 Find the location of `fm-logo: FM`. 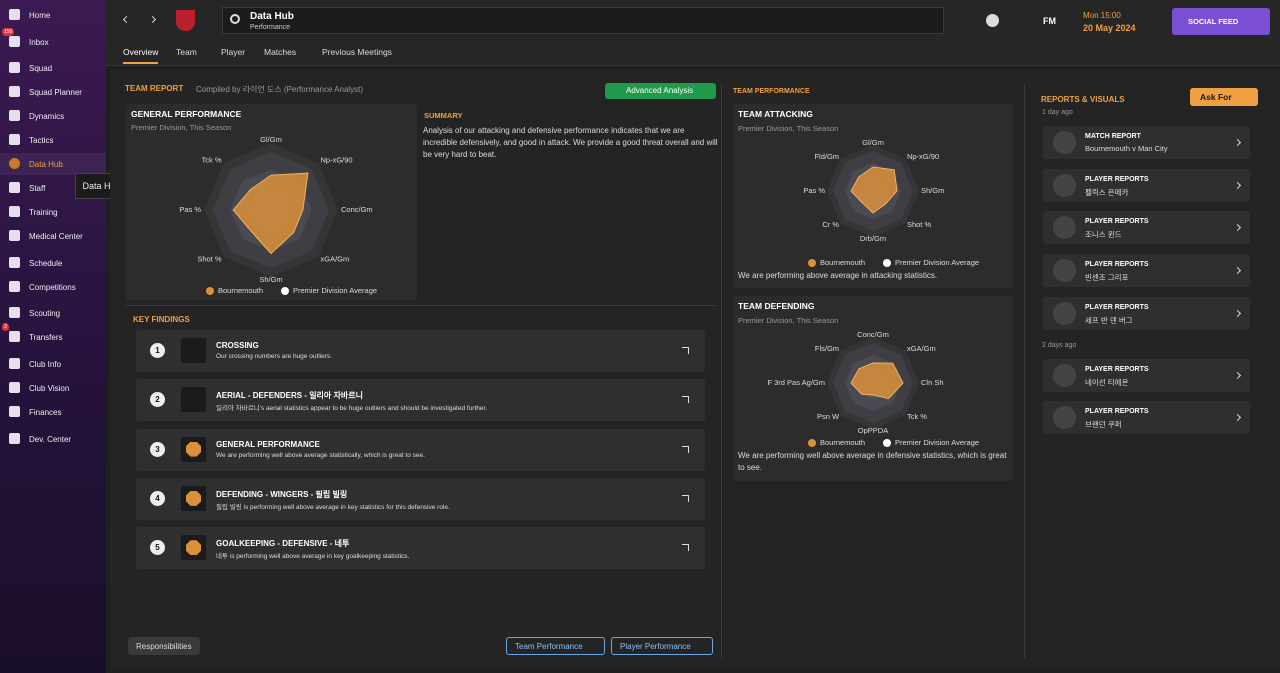

fm-logo: FM is located at coordinates (1049, 21).